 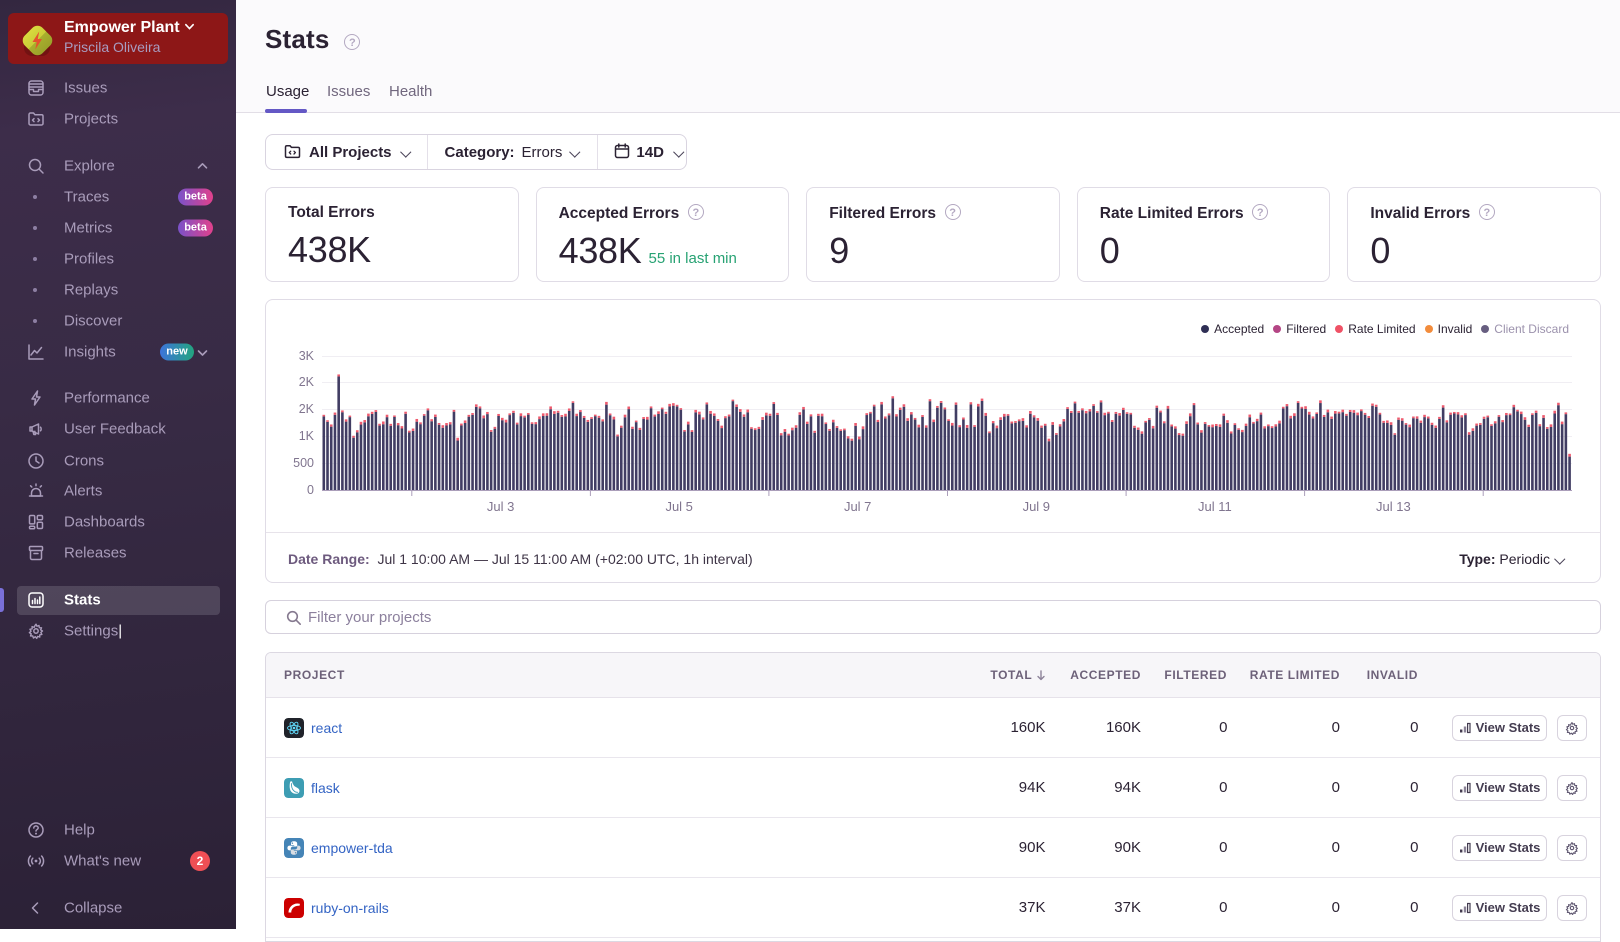 I want to click on svg-text: 1K, so click(x=307, y=436).